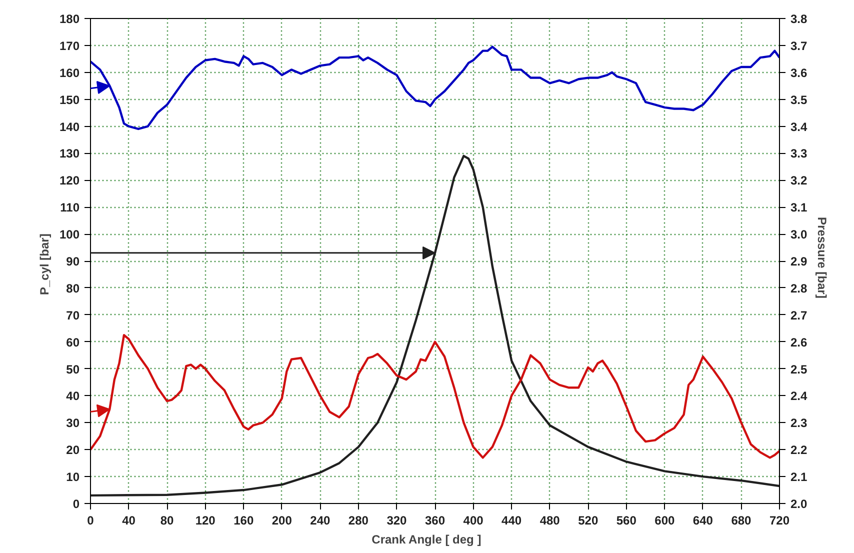  Describe the element at coordinates (76, 504) in the screenshot. I see `y-tick-label: 0` at that location.